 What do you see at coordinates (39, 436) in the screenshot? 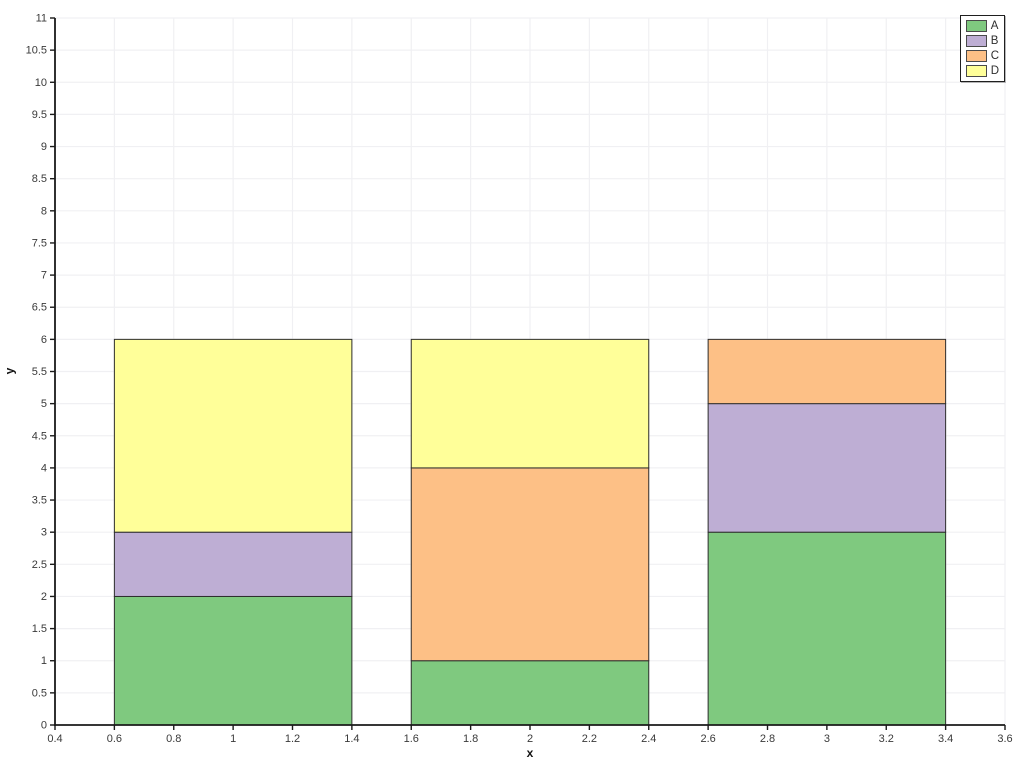
I see `y-tick-label: 4.5` at bounding box center [39, 436].